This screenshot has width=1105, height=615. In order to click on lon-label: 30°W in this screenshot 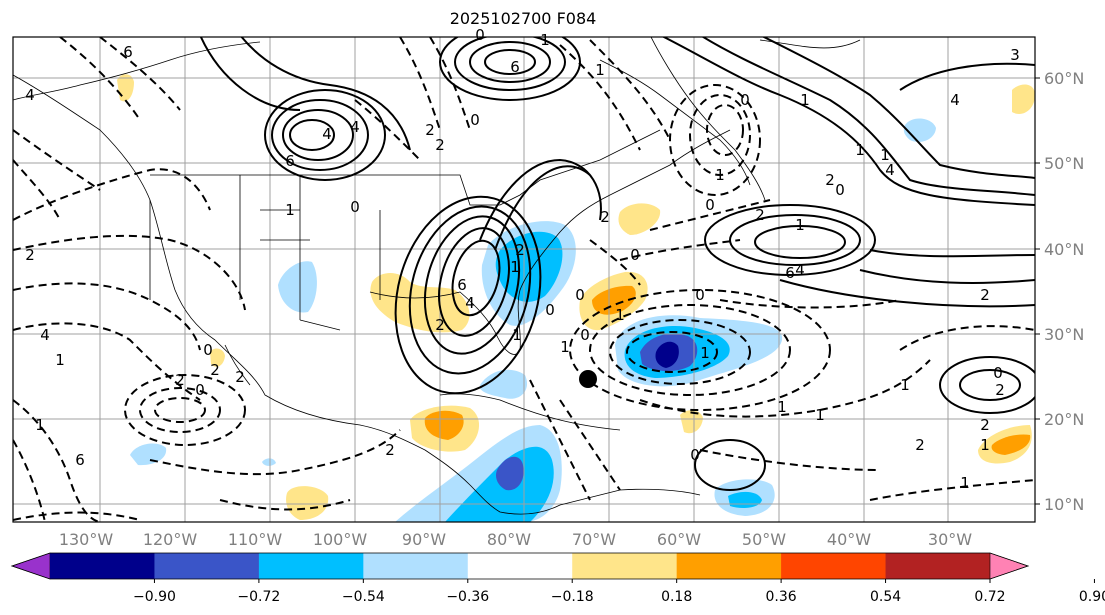, I will do `click(950, 539)`.